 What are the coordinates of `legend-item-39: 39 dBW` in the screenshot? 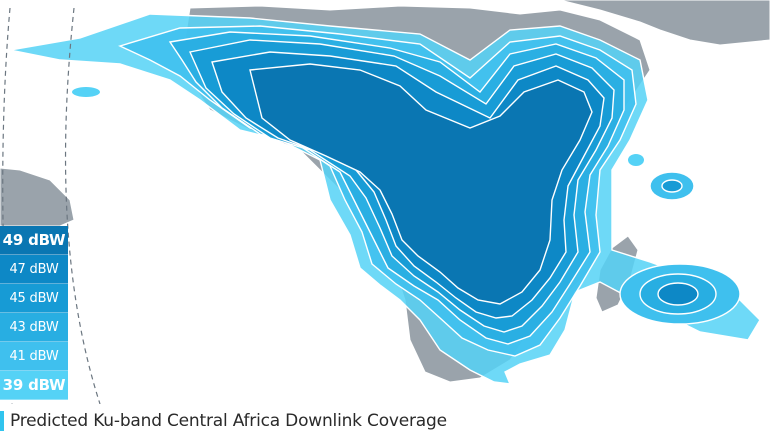 It's located at (34, 385).